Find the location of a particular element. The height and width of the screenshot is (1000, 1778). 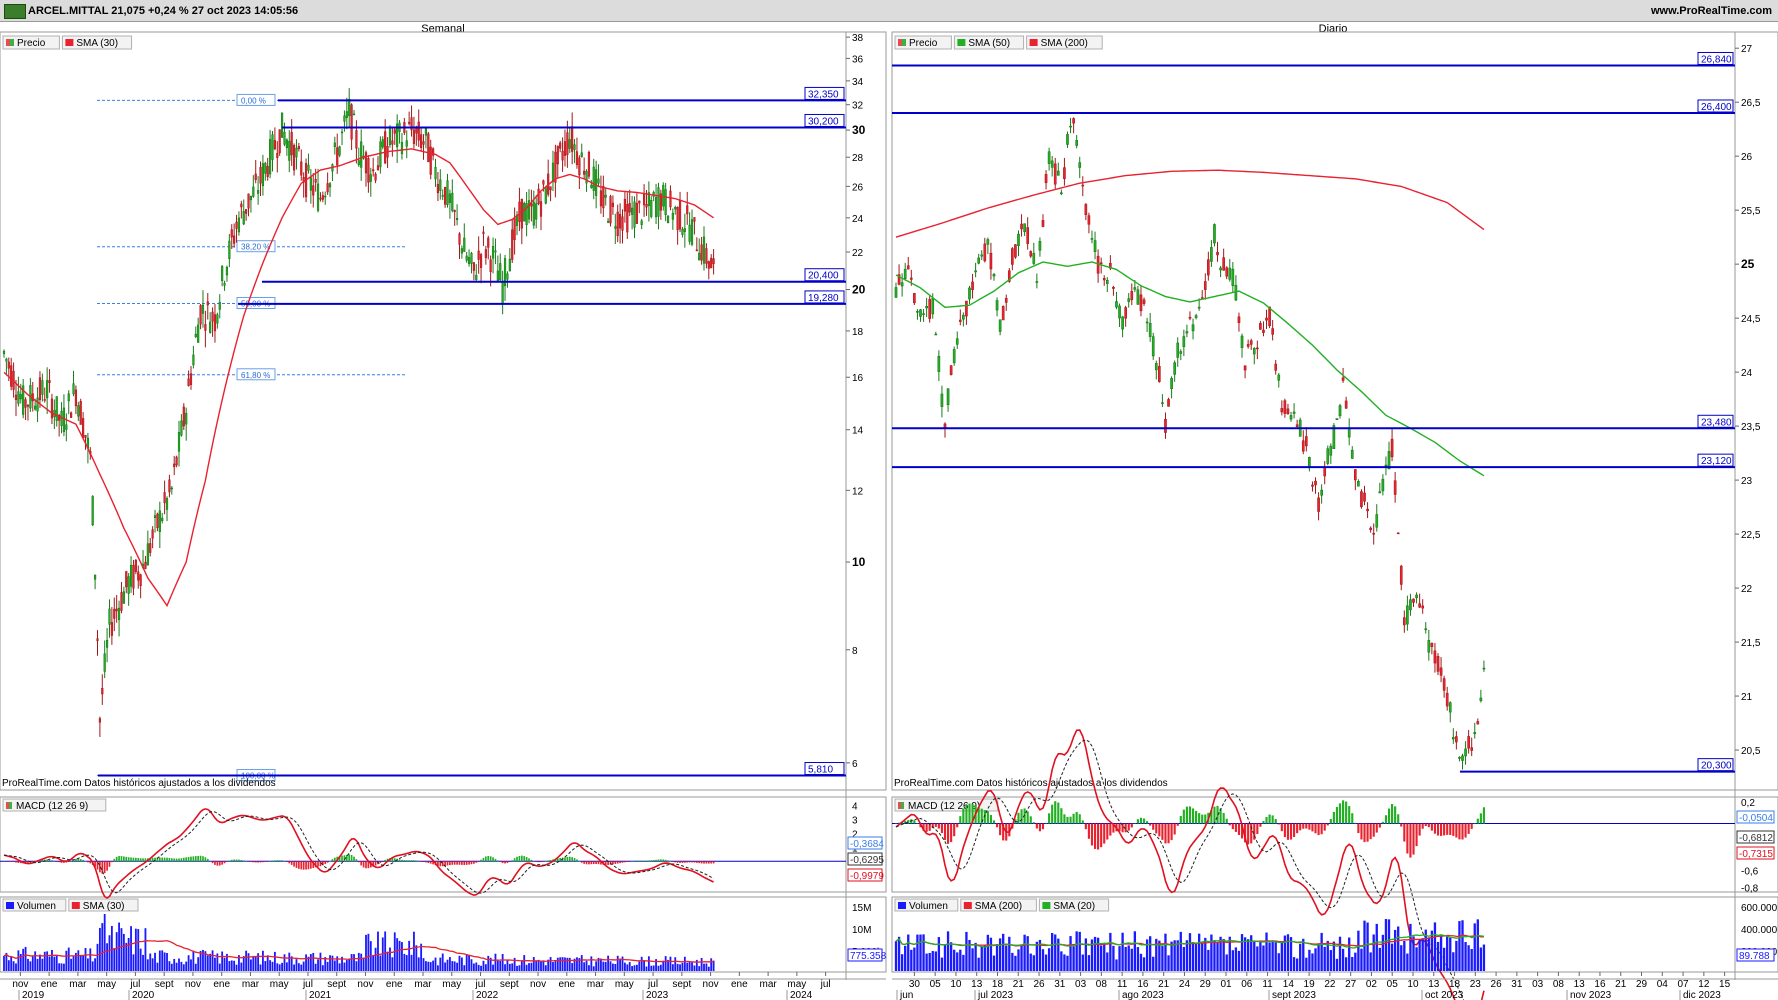

x-tick-label: 13 is located at coordinates (1434, 984).